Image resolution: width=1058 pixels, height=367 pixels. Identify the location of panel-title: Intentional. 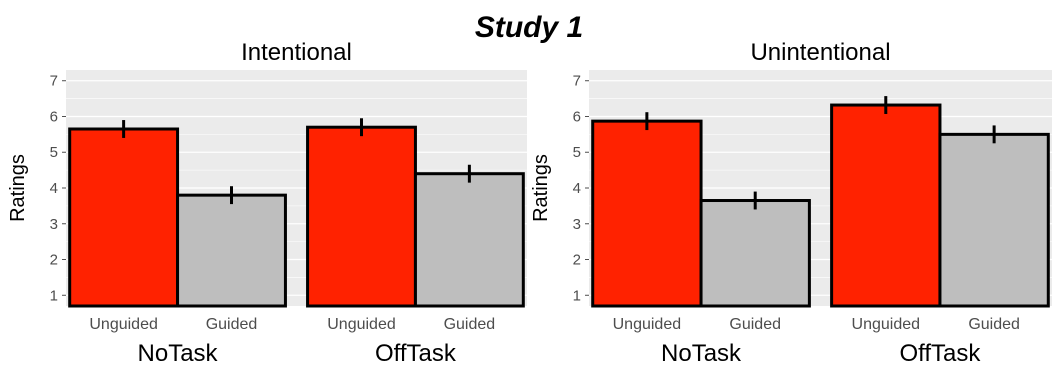
(296, 52).